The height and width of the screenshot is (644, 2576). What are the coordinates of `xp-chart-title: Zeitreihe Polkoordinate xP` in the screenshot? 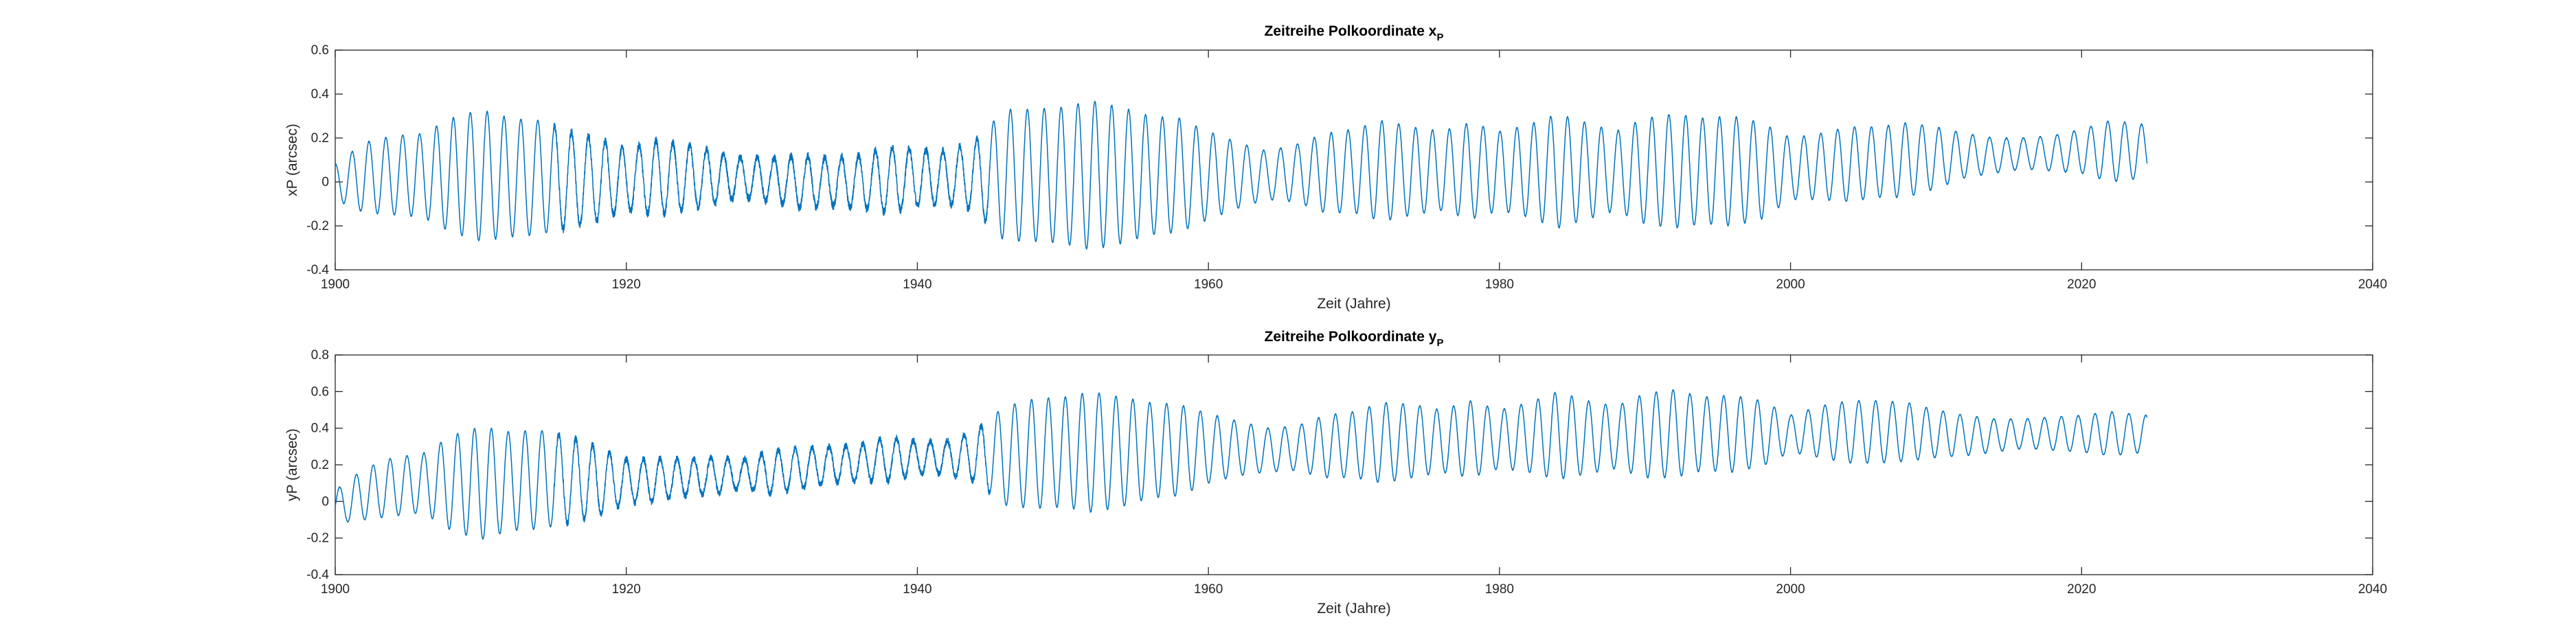 It's located at (1354, 33).